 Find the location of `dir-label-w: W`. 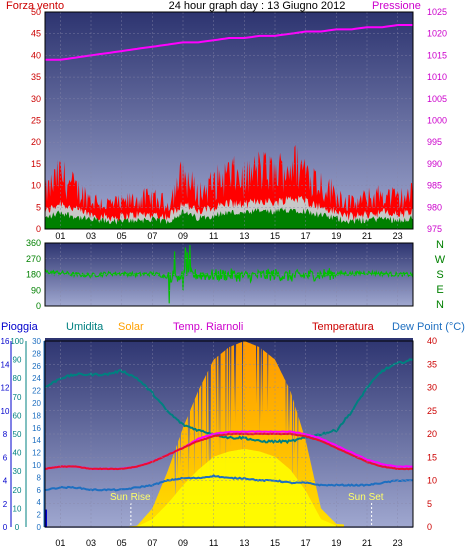

dir-label-w: W is located at coordinates (440, 260).